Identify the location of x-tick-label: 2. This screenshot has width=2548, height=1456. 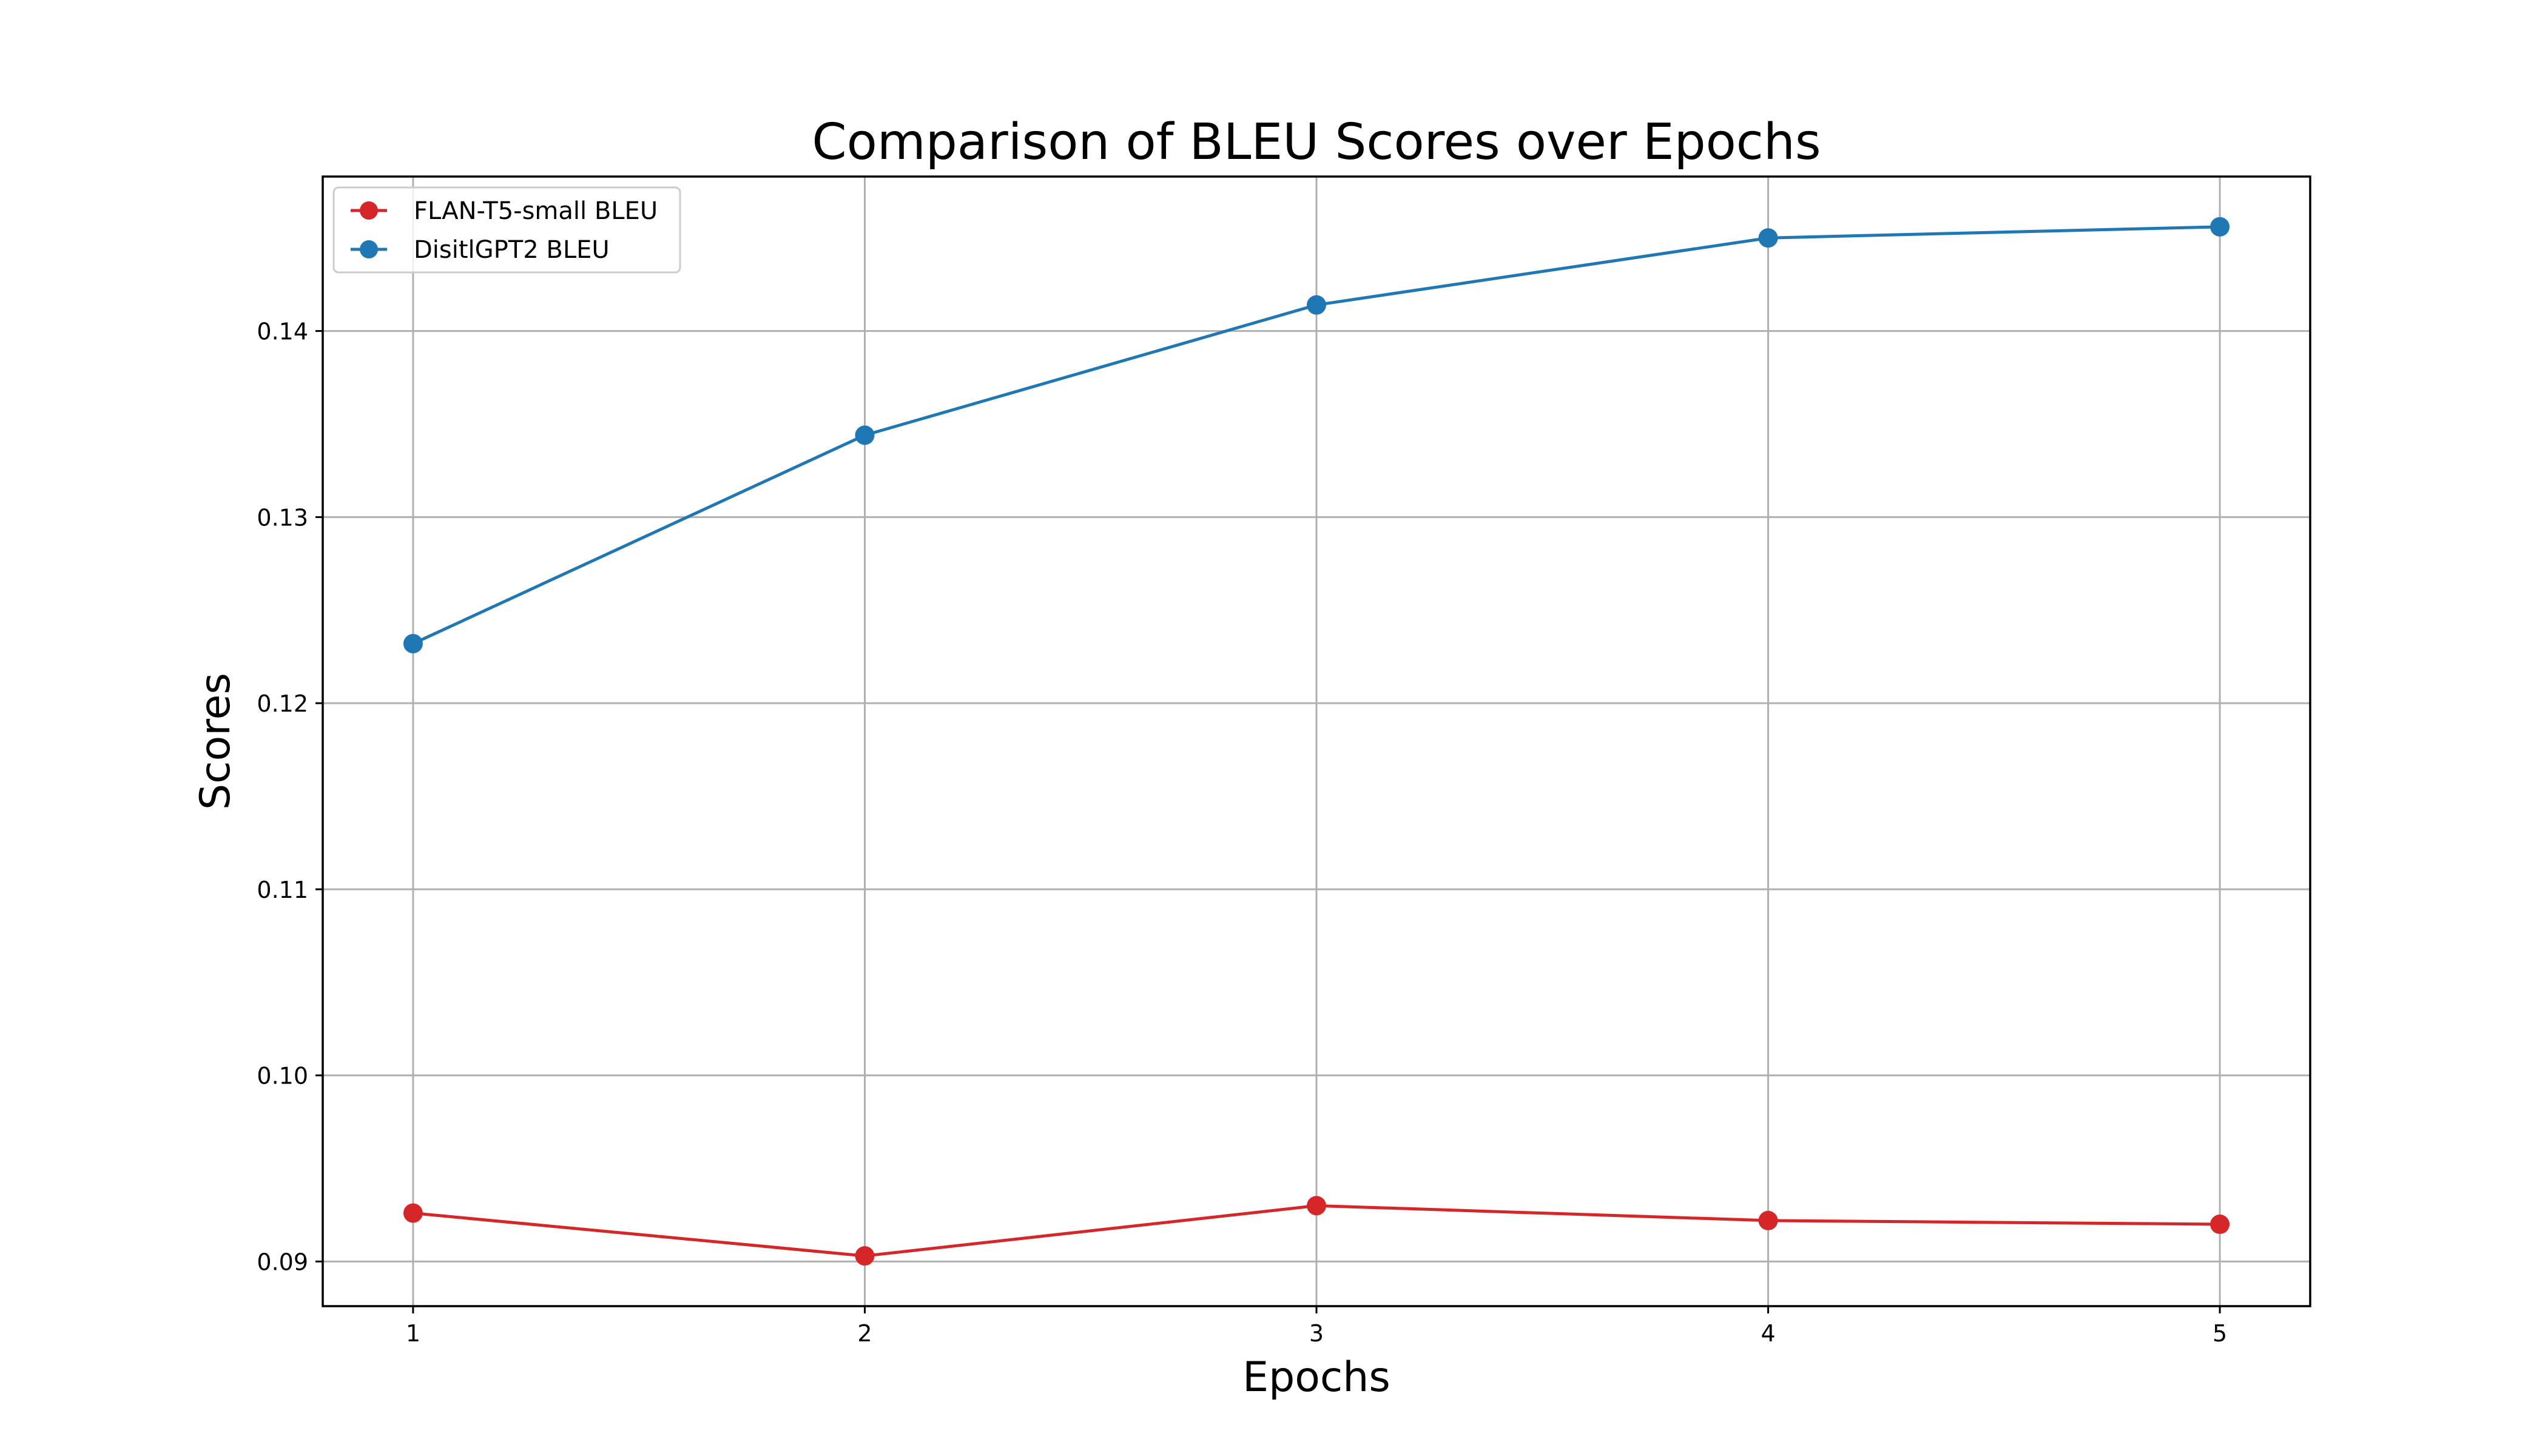
(864, 1333).